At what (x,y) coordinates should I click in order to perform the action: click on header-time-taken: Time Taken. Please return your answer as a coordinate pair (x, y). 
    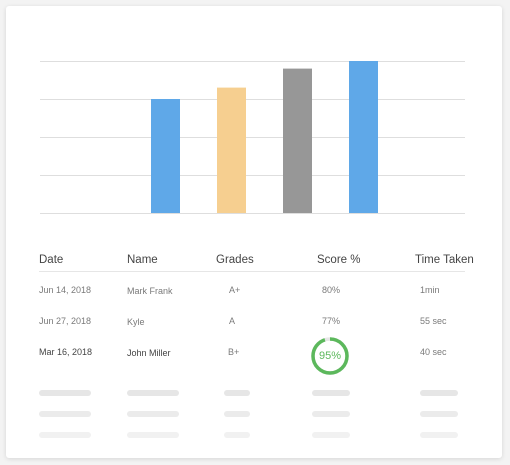
    Looking at the image, I should click on (444, 260).